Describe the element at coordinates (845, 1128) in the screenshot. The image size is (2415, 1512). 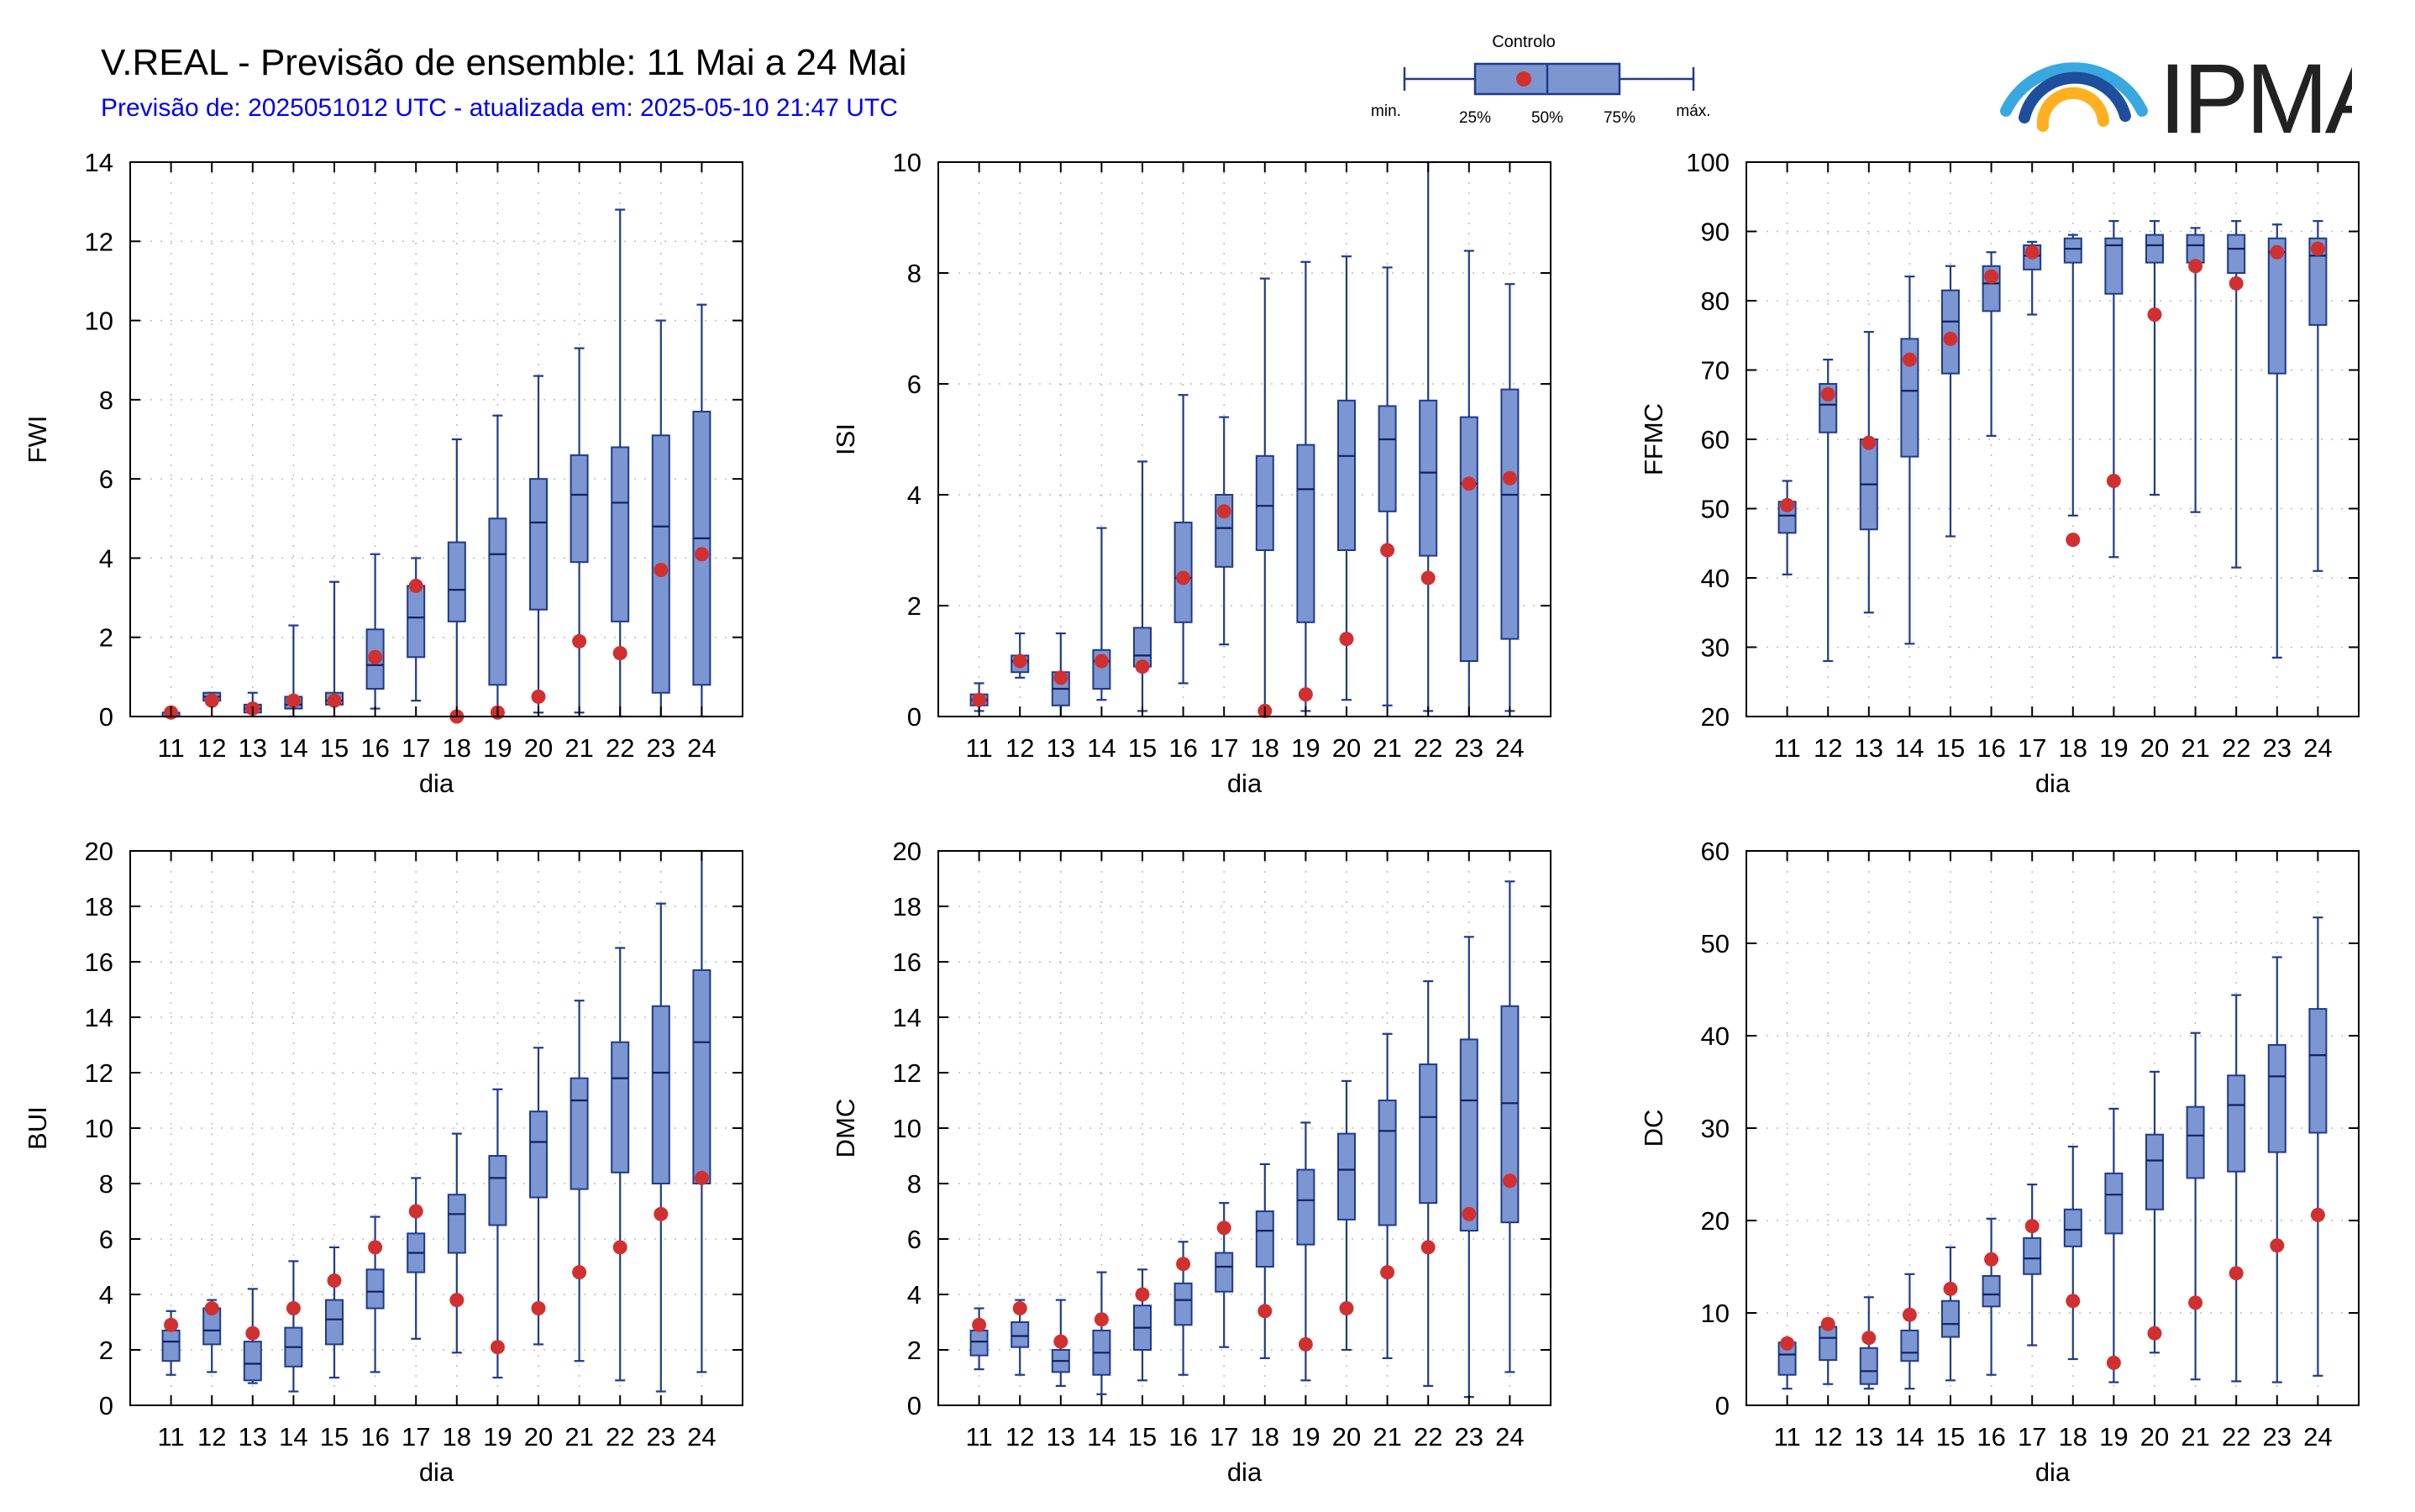
I see `y-axis-label: DMC` at that location.